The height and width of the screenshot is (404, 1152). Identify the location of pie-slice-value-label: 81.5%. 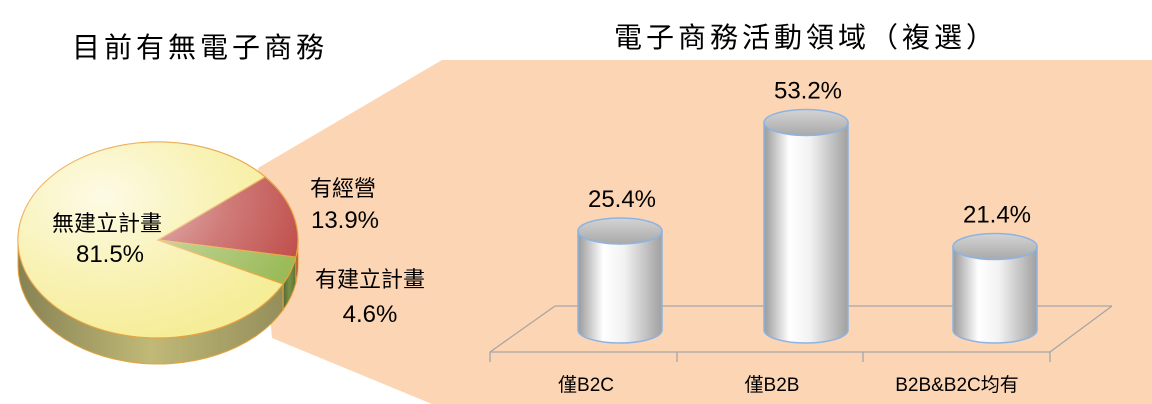
(110, 254).